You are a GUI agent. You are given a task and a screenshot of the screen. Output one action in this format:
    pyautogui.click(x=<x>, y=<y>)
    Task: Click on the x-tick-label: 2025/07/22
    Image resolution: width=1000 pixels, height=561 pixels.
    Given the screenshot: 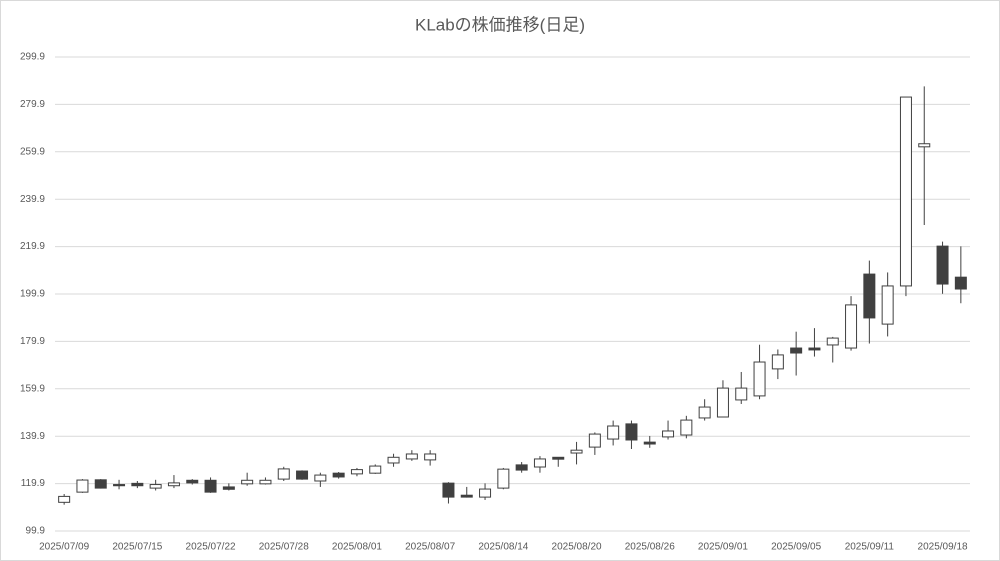 What is the action you would take?
    pyautogui.click(x=211, y=547)
    